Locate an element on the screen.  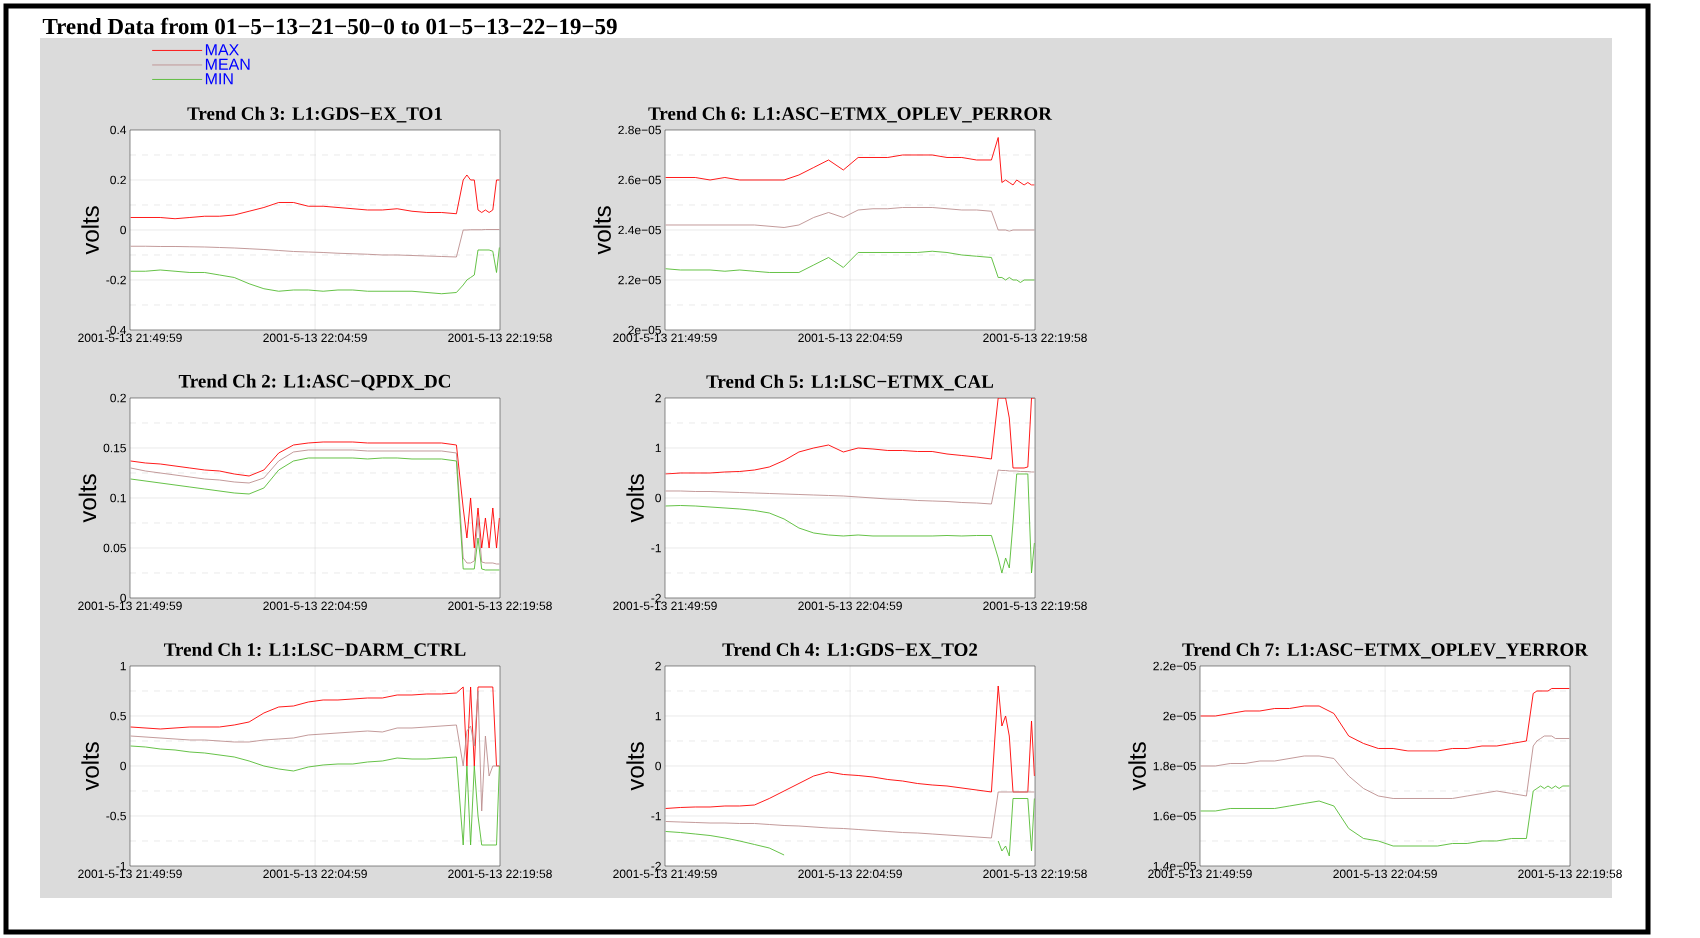
y-tick-label: 1.4e−05 is located at coordinates (1174, 866).